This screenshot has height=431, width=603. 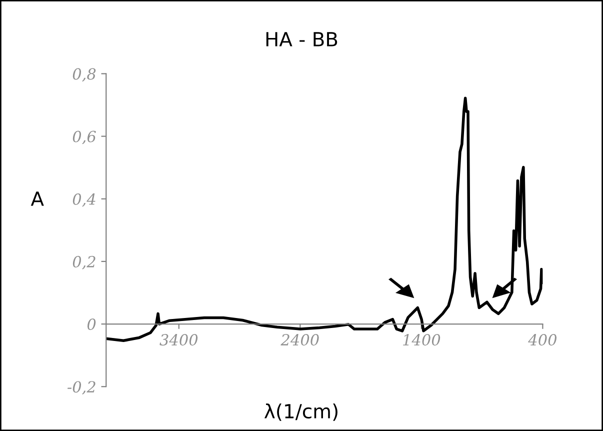 What do you see at coordinates (421, 340) in the screenshot?
I see `x-tick-label: 1400` at bounding box center [421, 340].